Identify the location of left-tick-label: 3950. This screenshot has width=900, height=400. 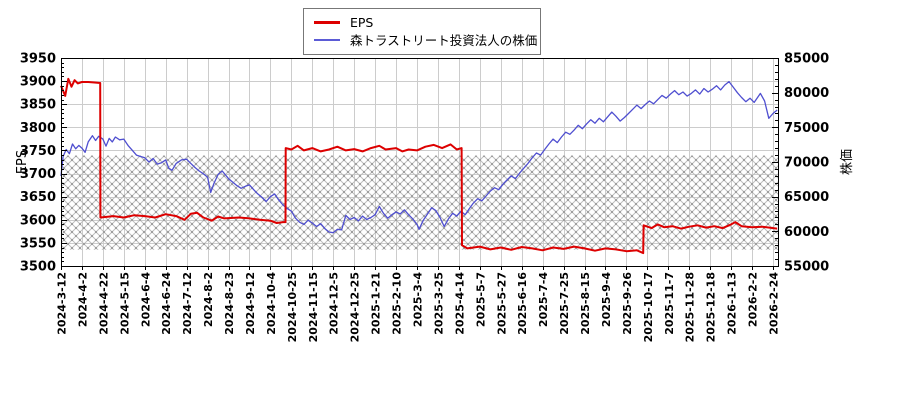
(38, 59).